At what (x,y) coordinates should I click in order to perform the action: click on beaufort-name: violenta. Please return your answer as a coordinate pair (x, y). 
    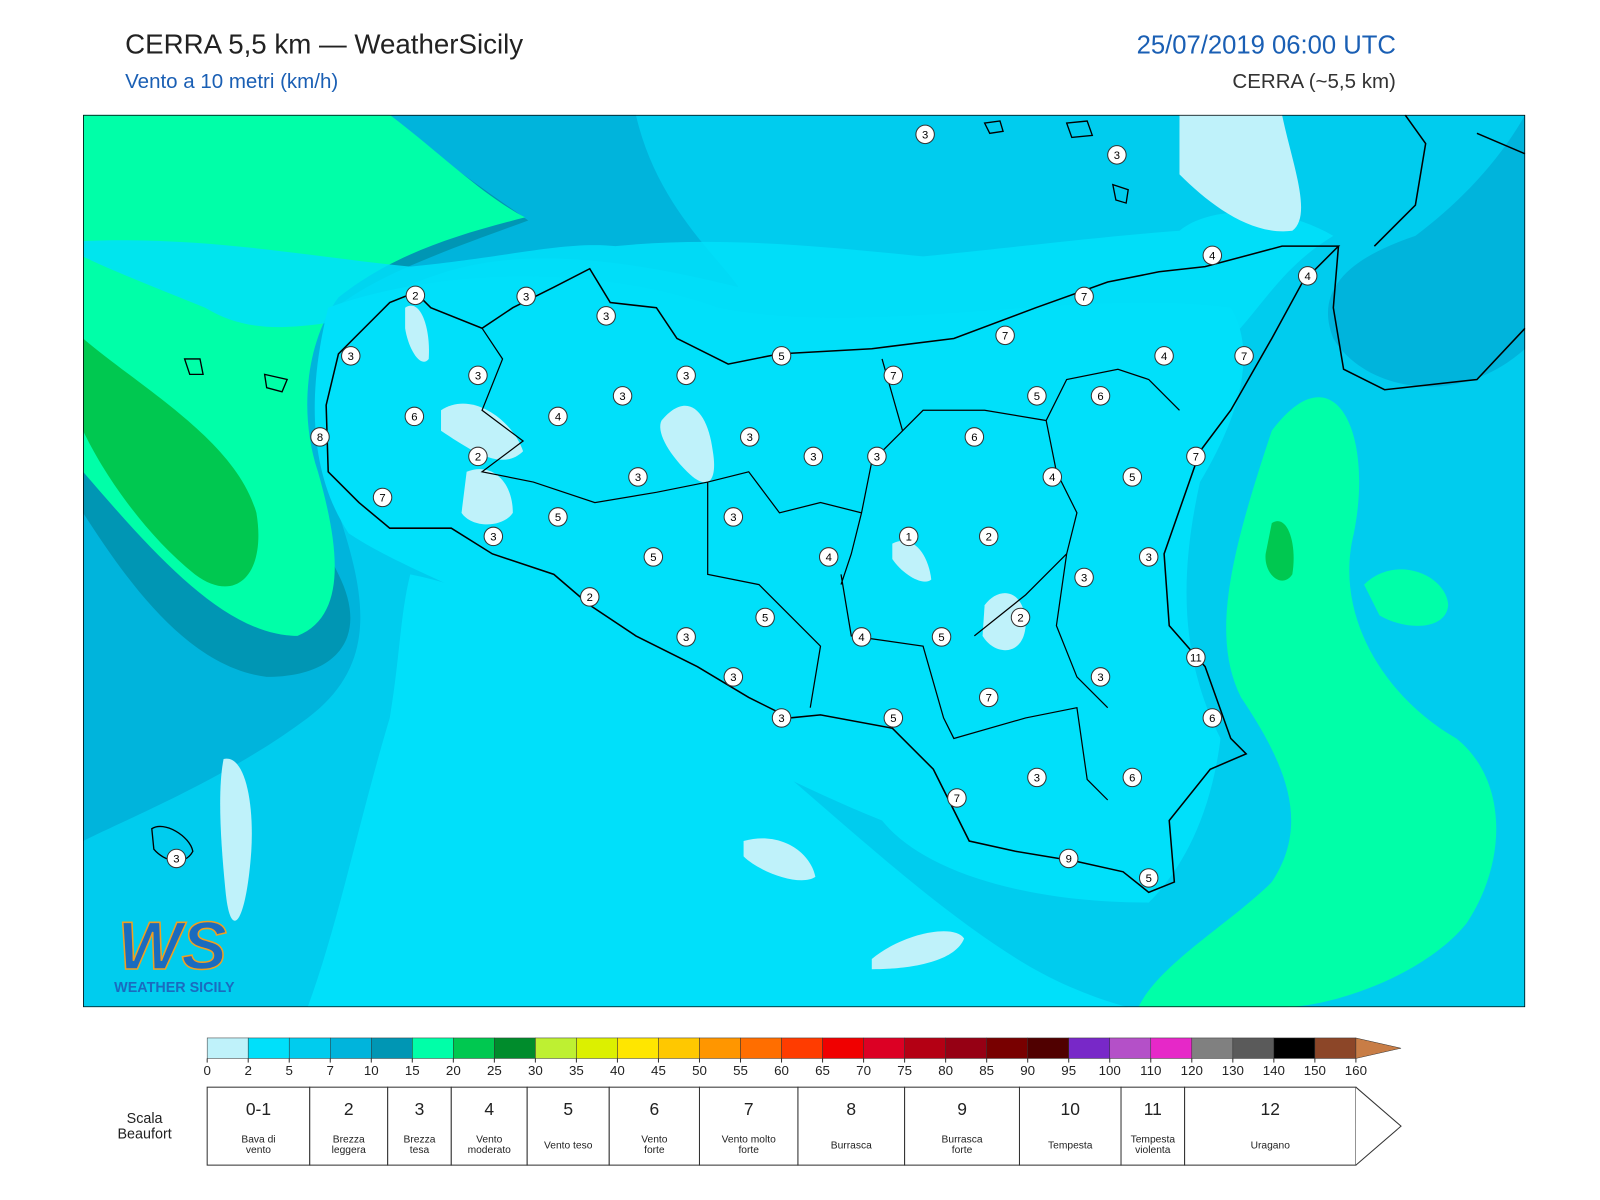
    Looking at the image, I should click on (1153, 1150).